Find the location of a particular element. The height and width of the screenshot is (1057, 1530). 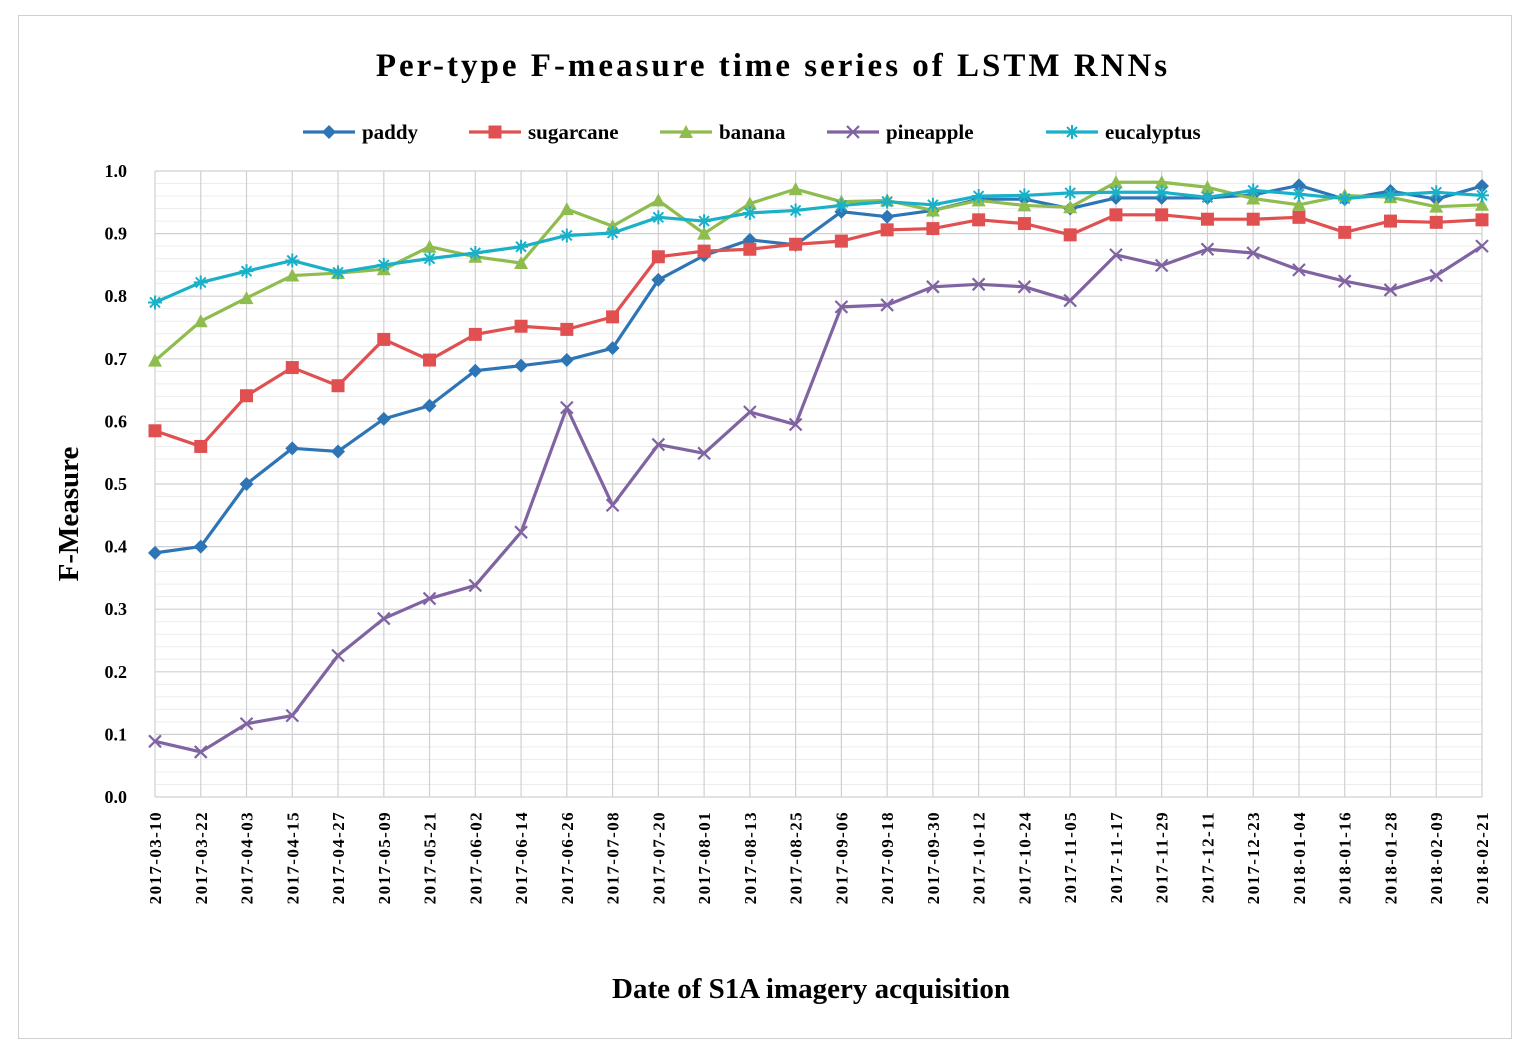

x-tick-label: 2017-06-14 is located at coordinates (521, 857).